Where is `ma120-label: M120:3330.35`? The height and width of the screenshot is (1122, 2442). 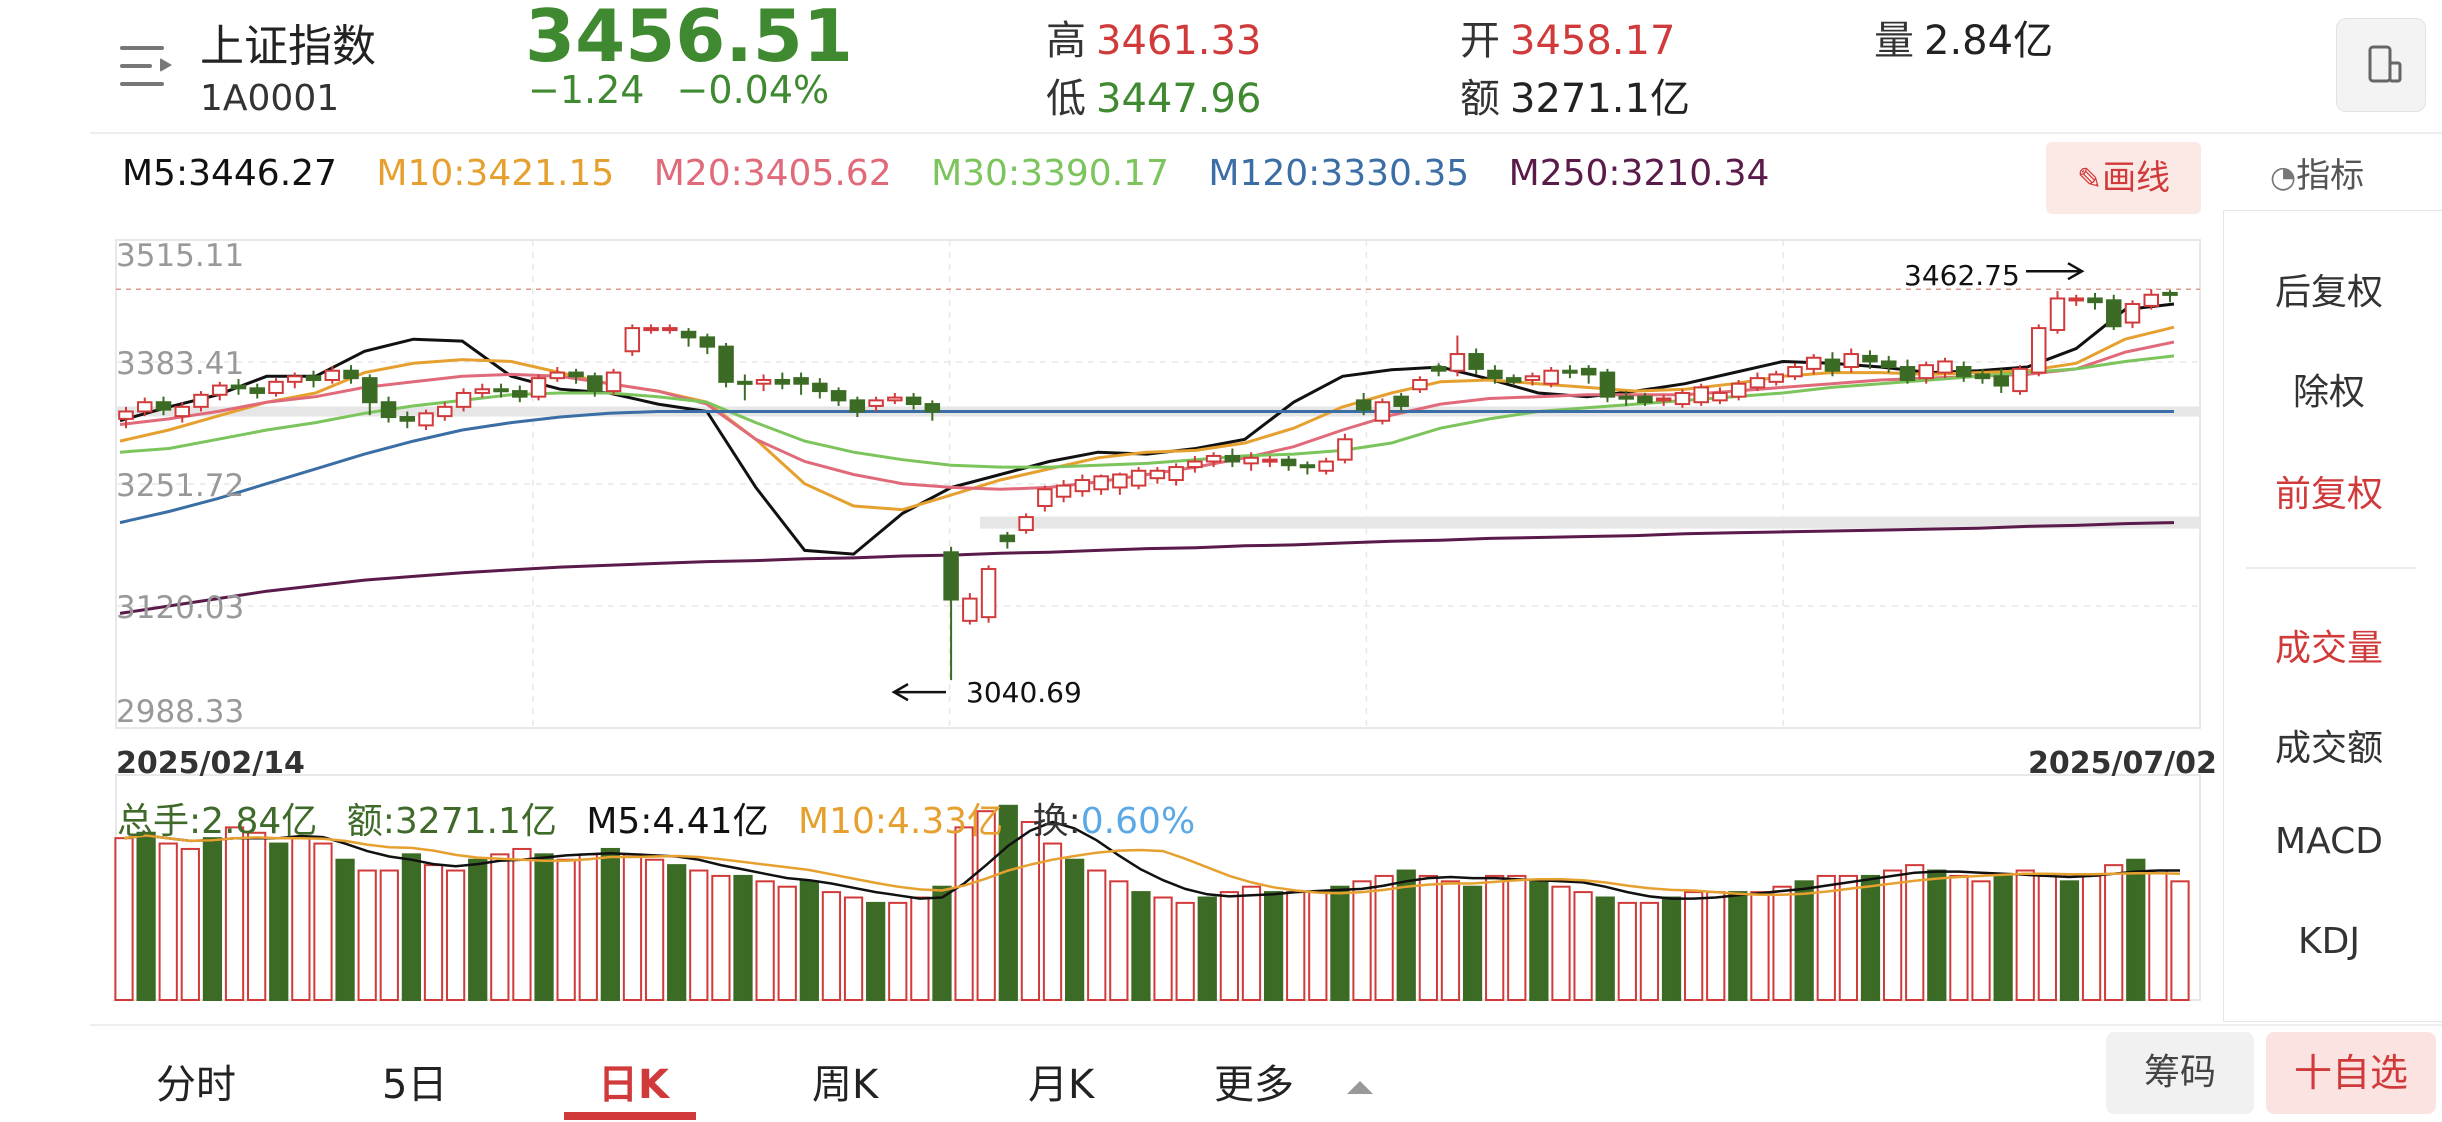
ma120-label: M120:3330.35 is located at coordinates (1339, 173).